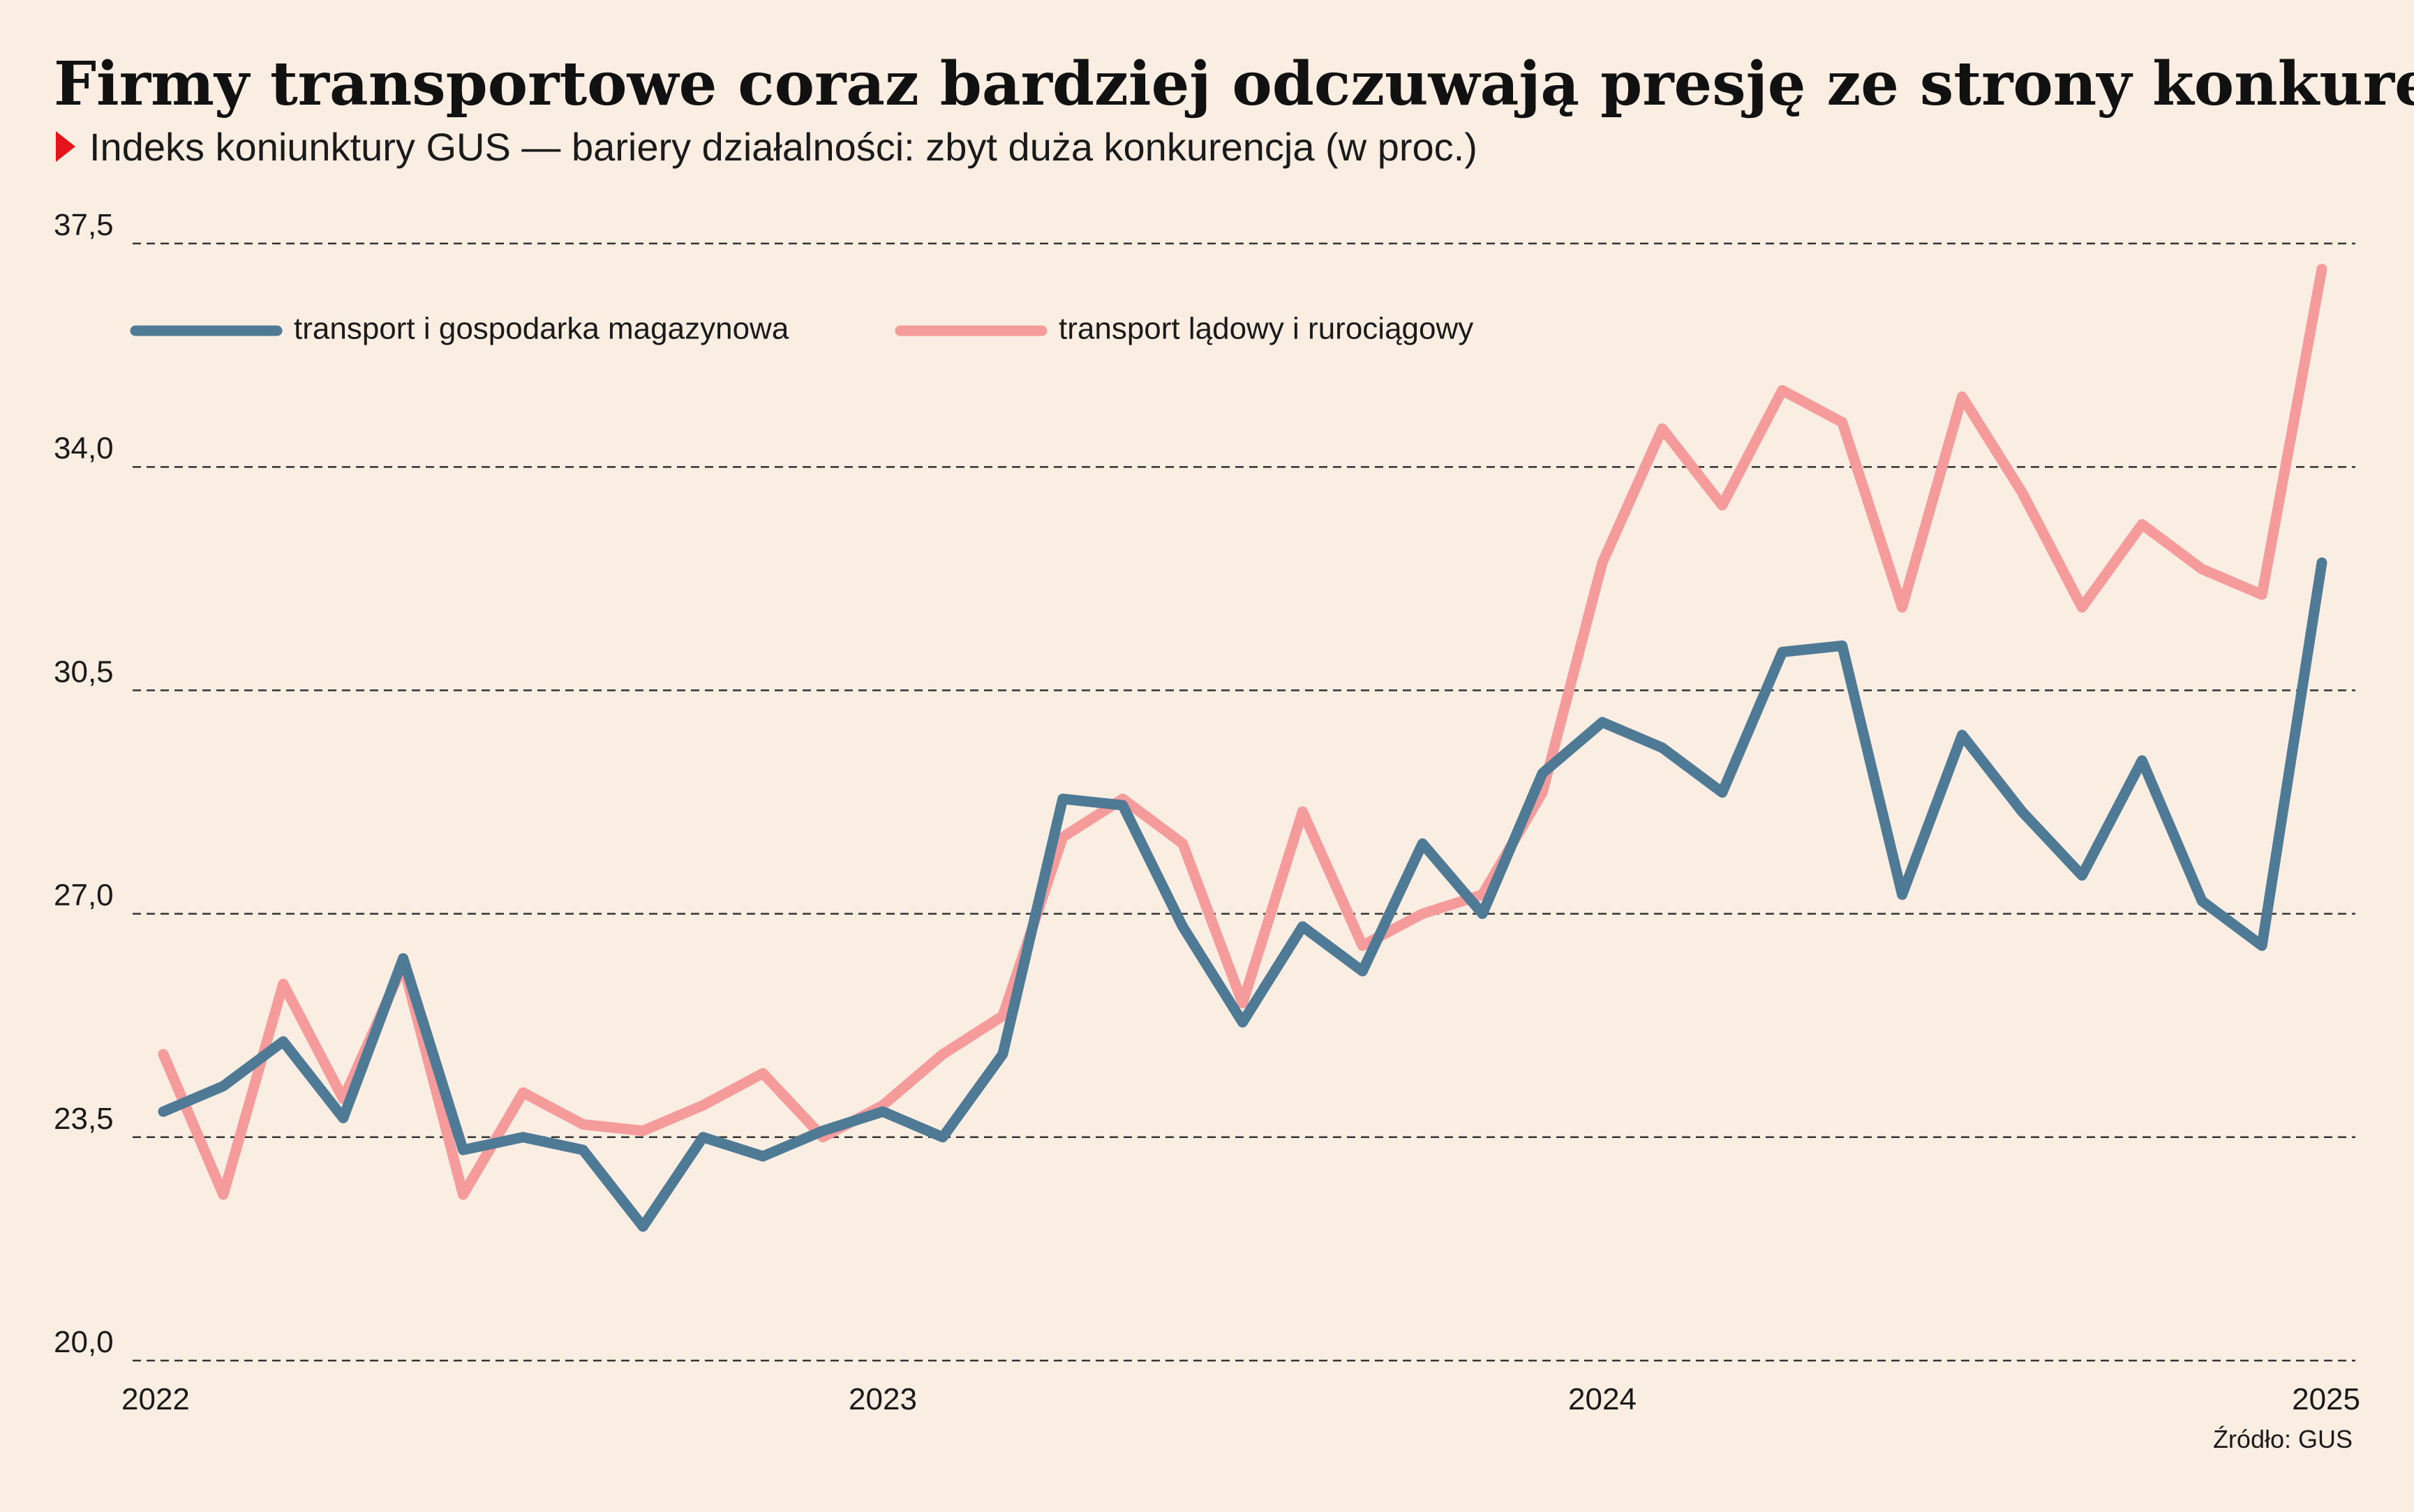  I want to click on source: Źródło: GUS, so click(2283, 1439).